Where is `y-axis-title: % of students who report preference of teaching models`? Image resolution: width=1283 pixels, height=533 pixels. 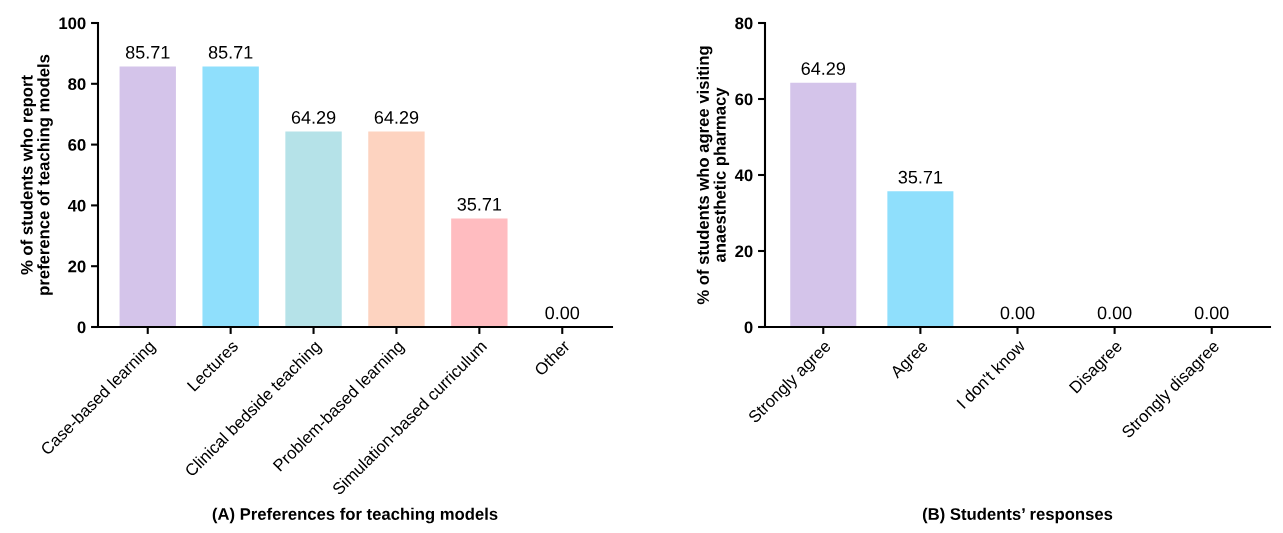
y-axis-title: % of students who report preference of teaching models is located at coordinates (36, 174).